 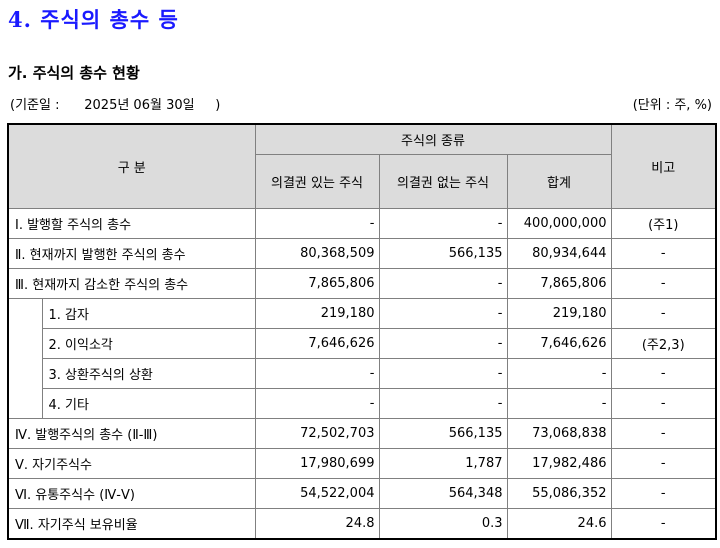 What do you see at coordinates (131, 253) in the screenshot?
I see `row-label: Ⅱ. 현재까지 발행한 주식의 총수` at bounding box center [131, 253].